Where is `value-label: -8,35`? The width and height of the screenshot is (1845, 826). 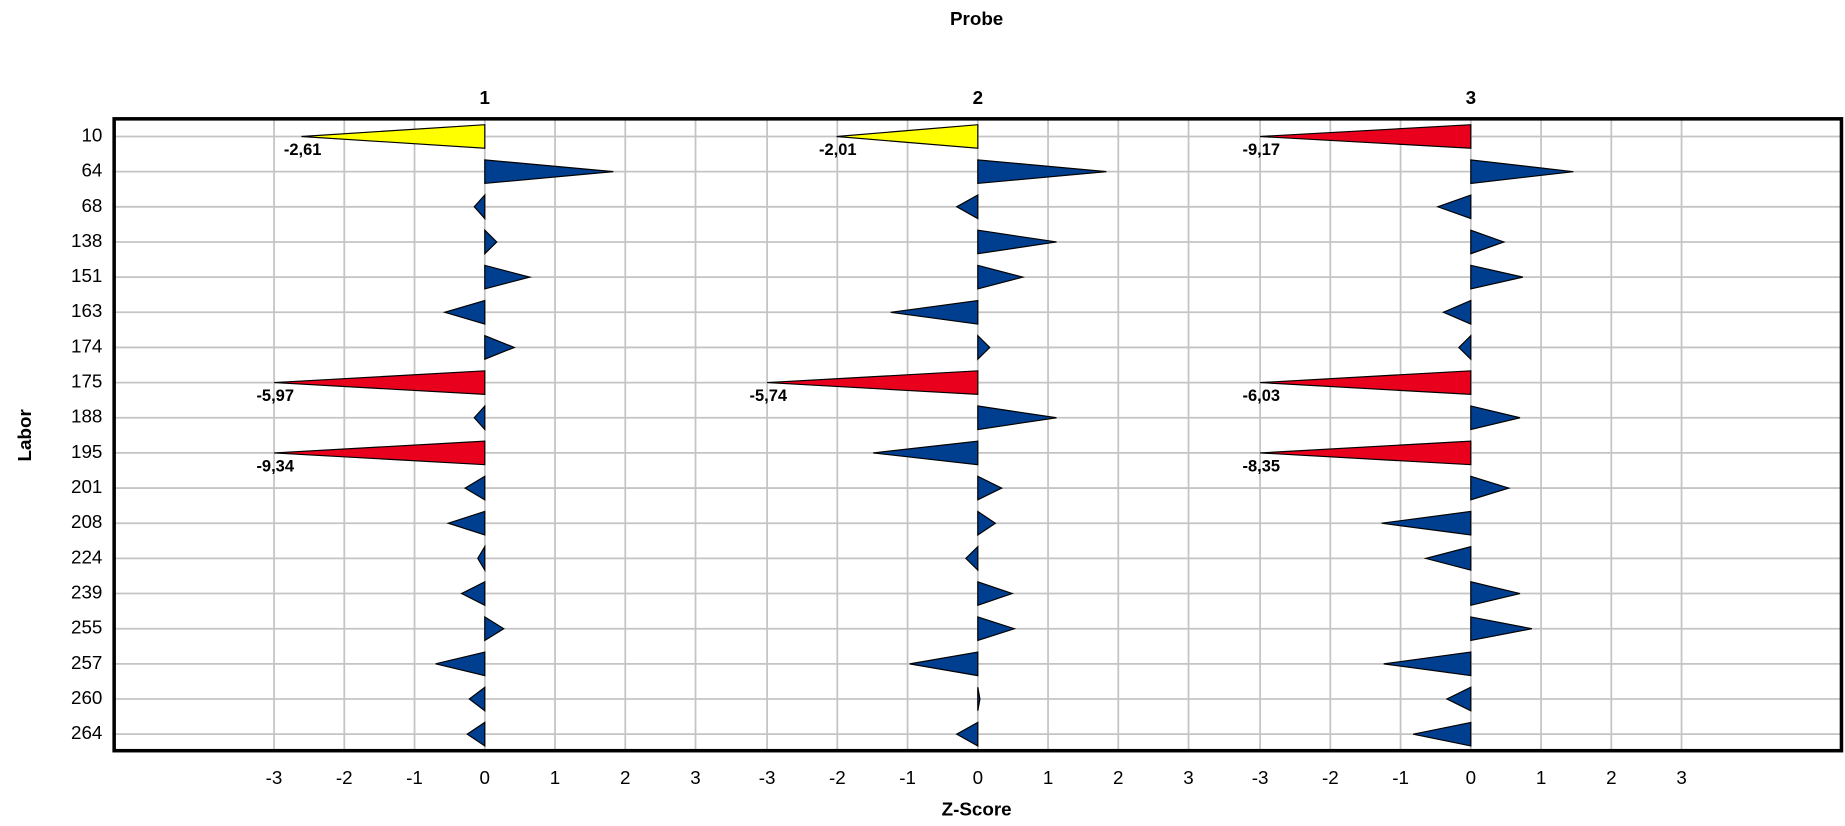 value-label: -8,35 is located at coordinates (1261, 466).